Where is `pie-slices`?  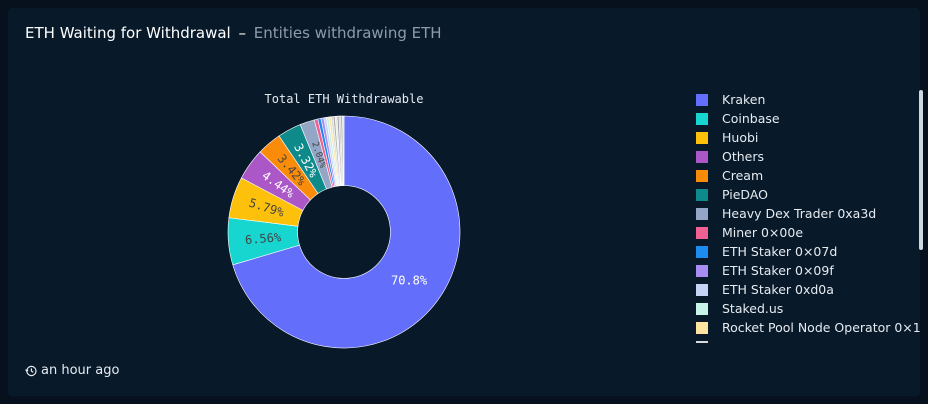
pie-slices is located at coordinates (344, 232).